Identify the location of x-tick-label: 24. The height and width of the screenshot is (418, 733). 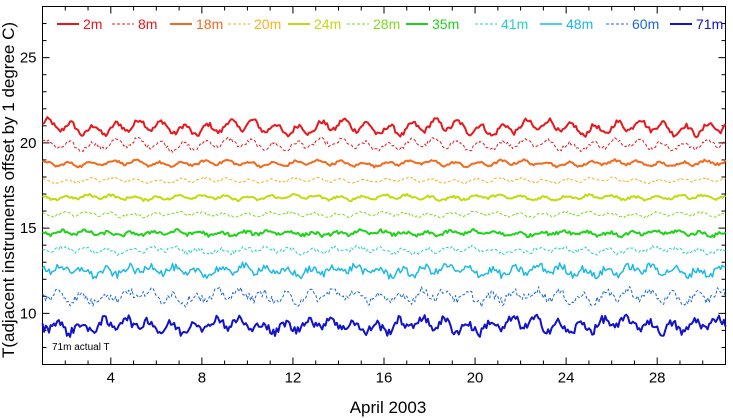
(566, 378).